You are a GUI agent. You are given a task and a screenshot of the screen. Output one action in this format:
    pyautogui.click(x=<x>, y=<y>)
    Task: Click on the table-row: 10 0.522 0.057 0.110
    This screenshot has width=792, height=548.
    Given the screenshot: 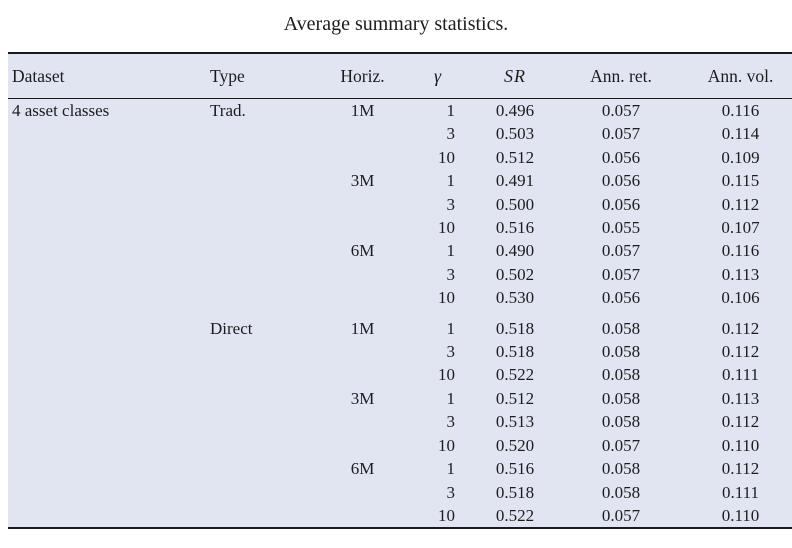 What is the action you would take?
    pyautogui.click(x=400, y=516)
    